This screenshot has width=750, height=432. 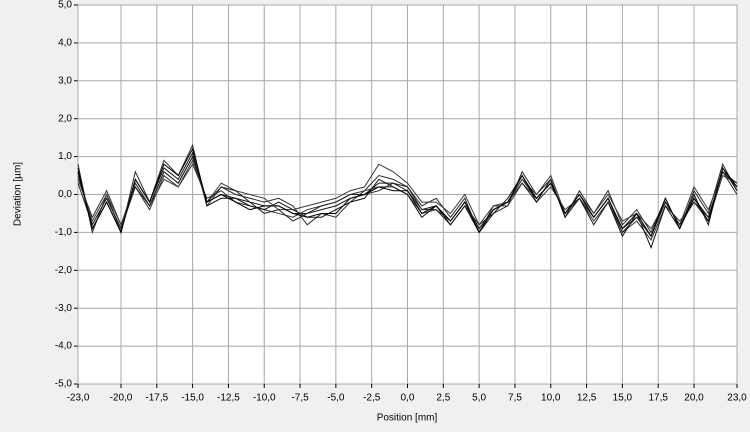 I want to click on y-tick-label: 4,0, so click(x=65, y=43).